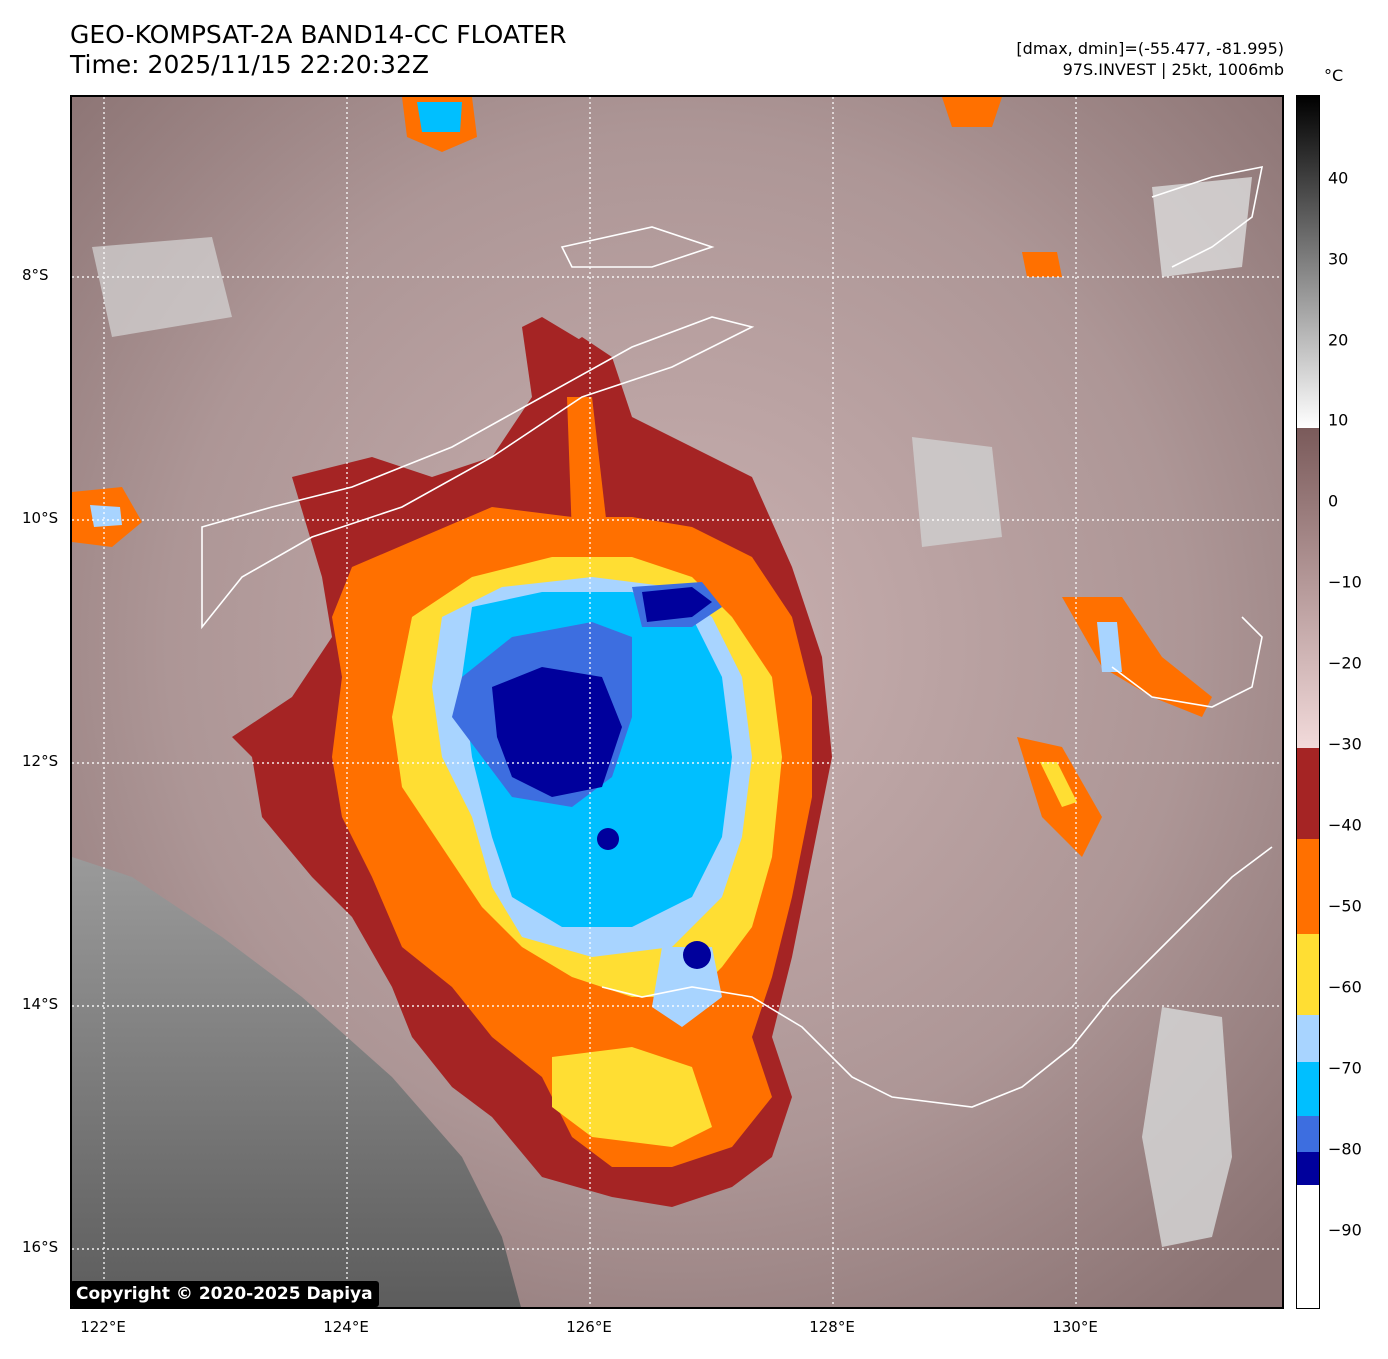 This screenshot has width=1388, height=1359. What do you see at coordinates (1109, 647) in the screenshot?
I see `cell-east-light-blue` at bounding box center [1109, 647].